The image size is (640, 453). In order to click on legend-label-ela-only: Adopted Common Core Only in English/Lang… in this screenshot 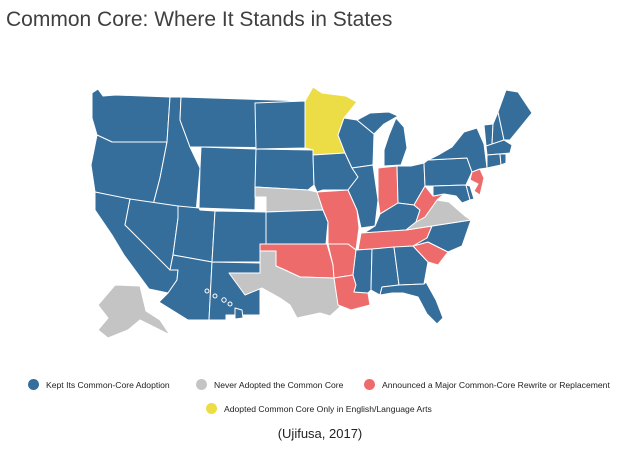, I will do `click(328, 408)`.